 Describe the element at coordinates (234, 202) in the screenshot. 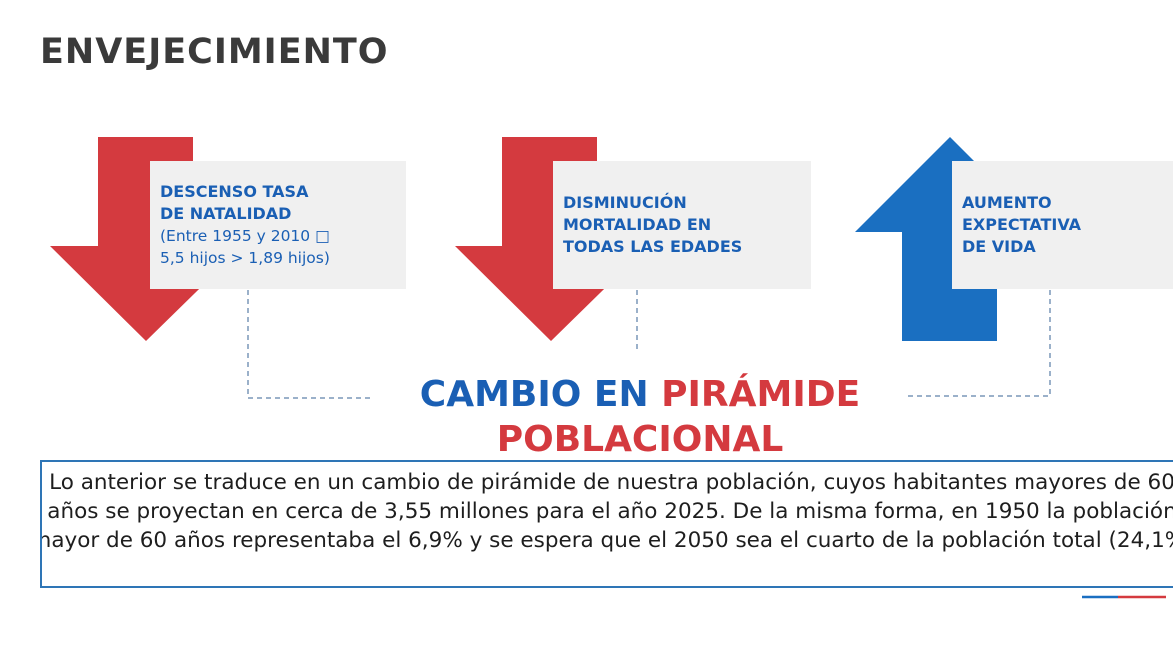

I see `factor-heading: DESCENSO TASA DE NATALIDAD` at that location.